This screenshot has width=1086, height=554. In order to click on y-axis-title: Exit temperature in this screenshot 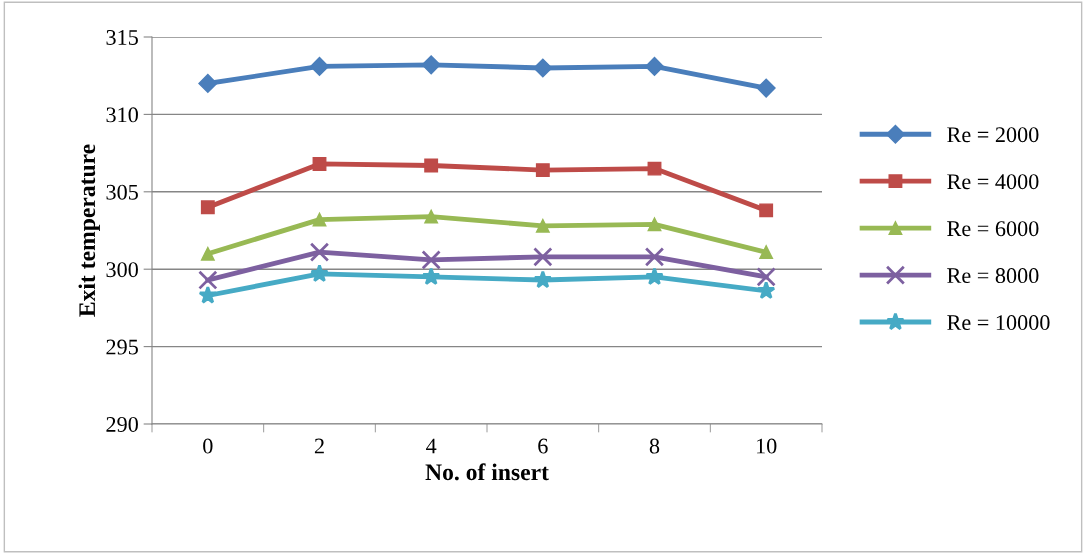, I will do `click(89, 230)`.